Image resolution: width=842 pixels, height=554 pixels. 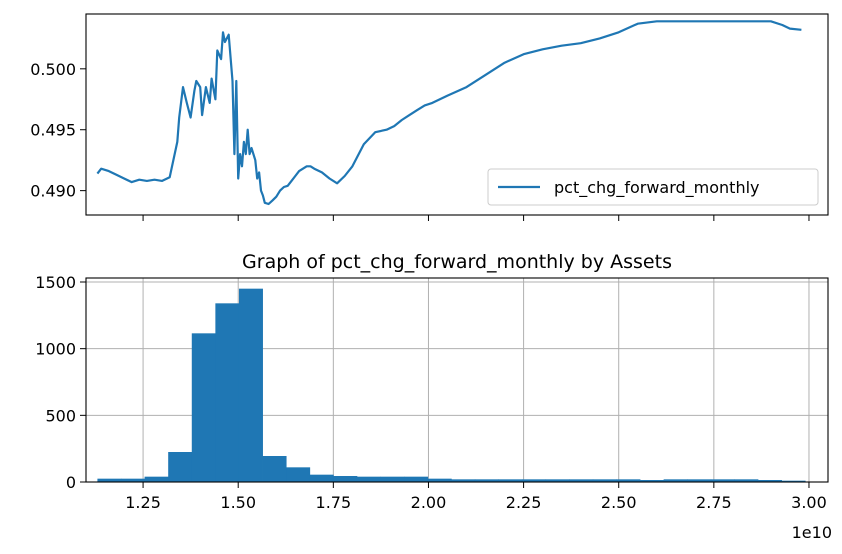 What do you see at coordinates (476, 218) in the screenshot?
I see `line-chart-x-ticks` at bounding box center [476, 218].